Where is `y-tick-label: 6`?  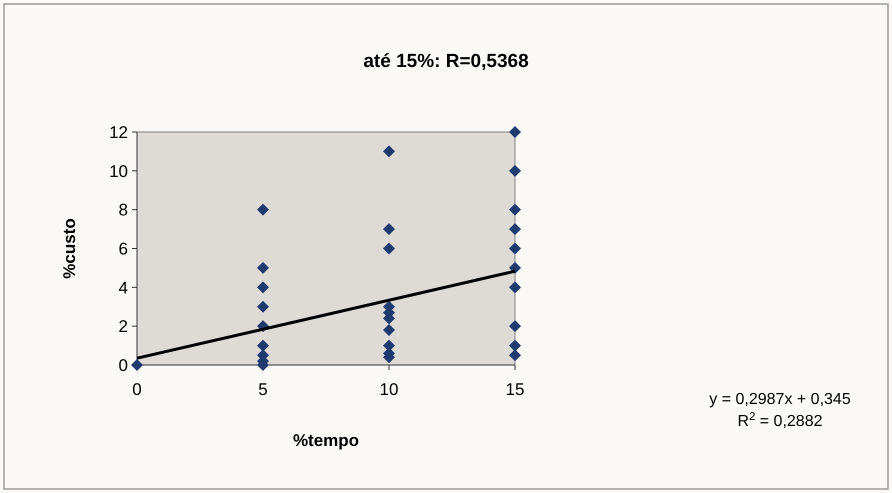 y-tick-label: 6 is located at coordinates (123, 248).